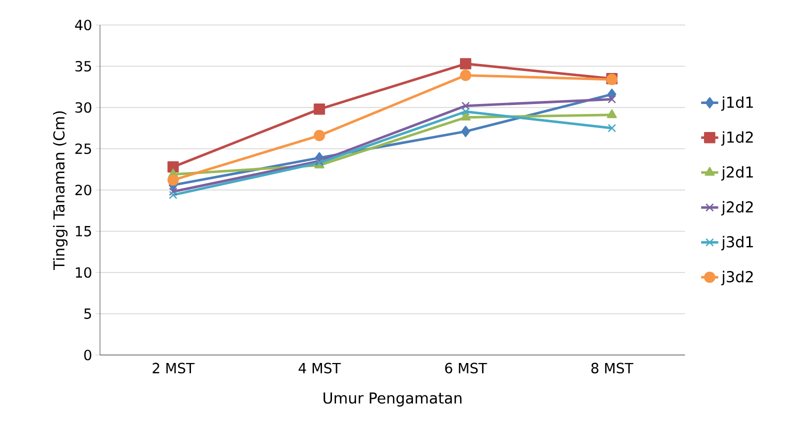 Image resolution: width=808 pixels, height=439 pixels. Describe the element at coordinates (173, 368) in the screenshot. I see `x-tick-label: 2 MST` at that location.